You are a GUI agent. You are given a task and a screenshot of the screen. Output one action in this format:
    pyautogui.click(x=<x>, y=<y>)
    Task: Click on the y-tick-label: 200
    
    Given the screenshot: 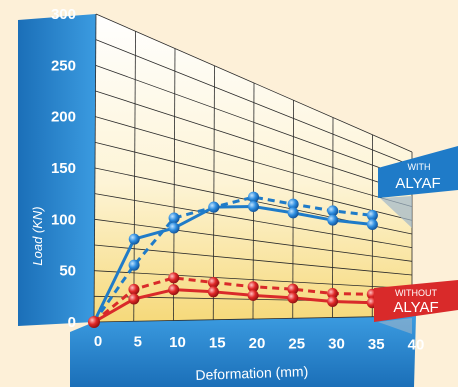 What is the action you would take?
    pyautogui.click(x=63, y=117)
    